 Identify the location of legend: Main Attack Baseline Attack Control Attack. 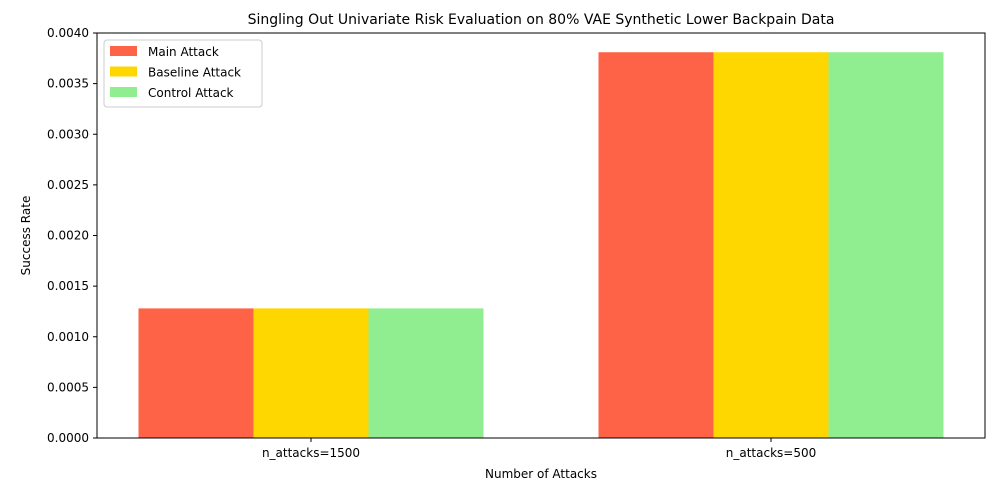
(183, 73).